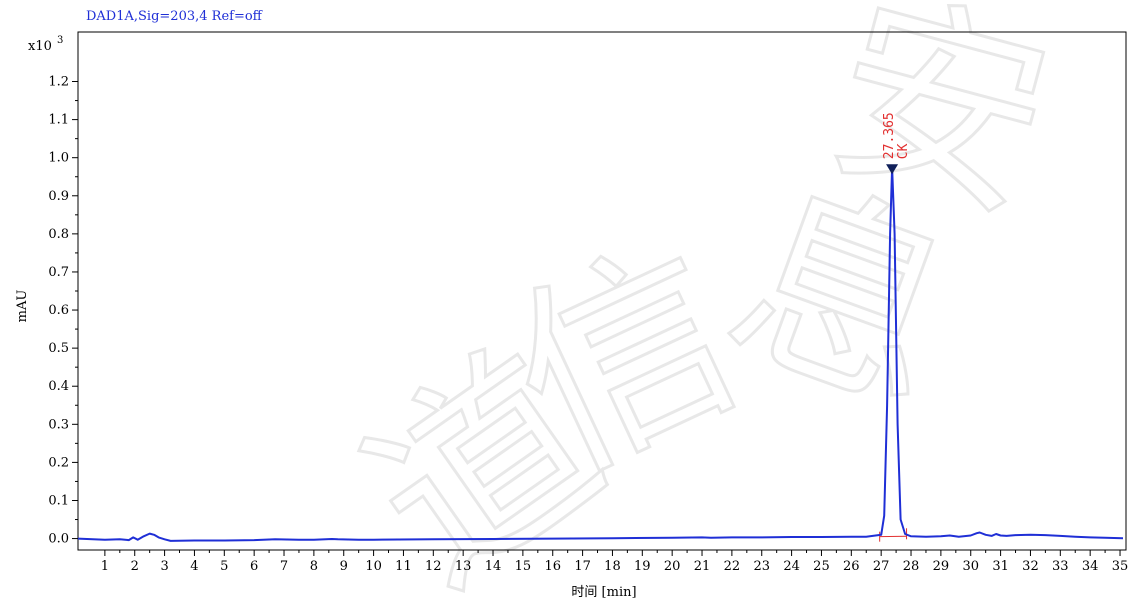 The image size is (1129, 605). I want to click on x-tick-label: 14, so click(493, 566).